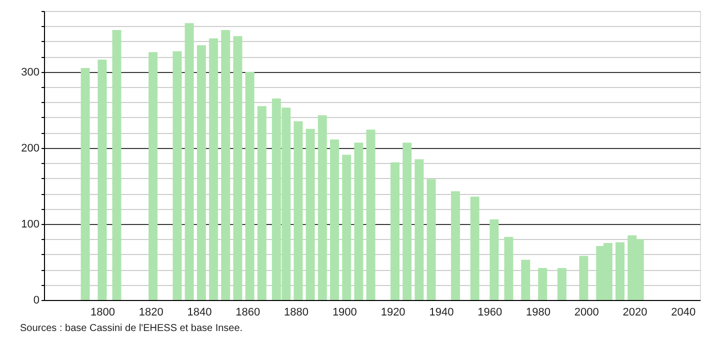  I want to click on x-tick-label: 1800, so click(102, 312).